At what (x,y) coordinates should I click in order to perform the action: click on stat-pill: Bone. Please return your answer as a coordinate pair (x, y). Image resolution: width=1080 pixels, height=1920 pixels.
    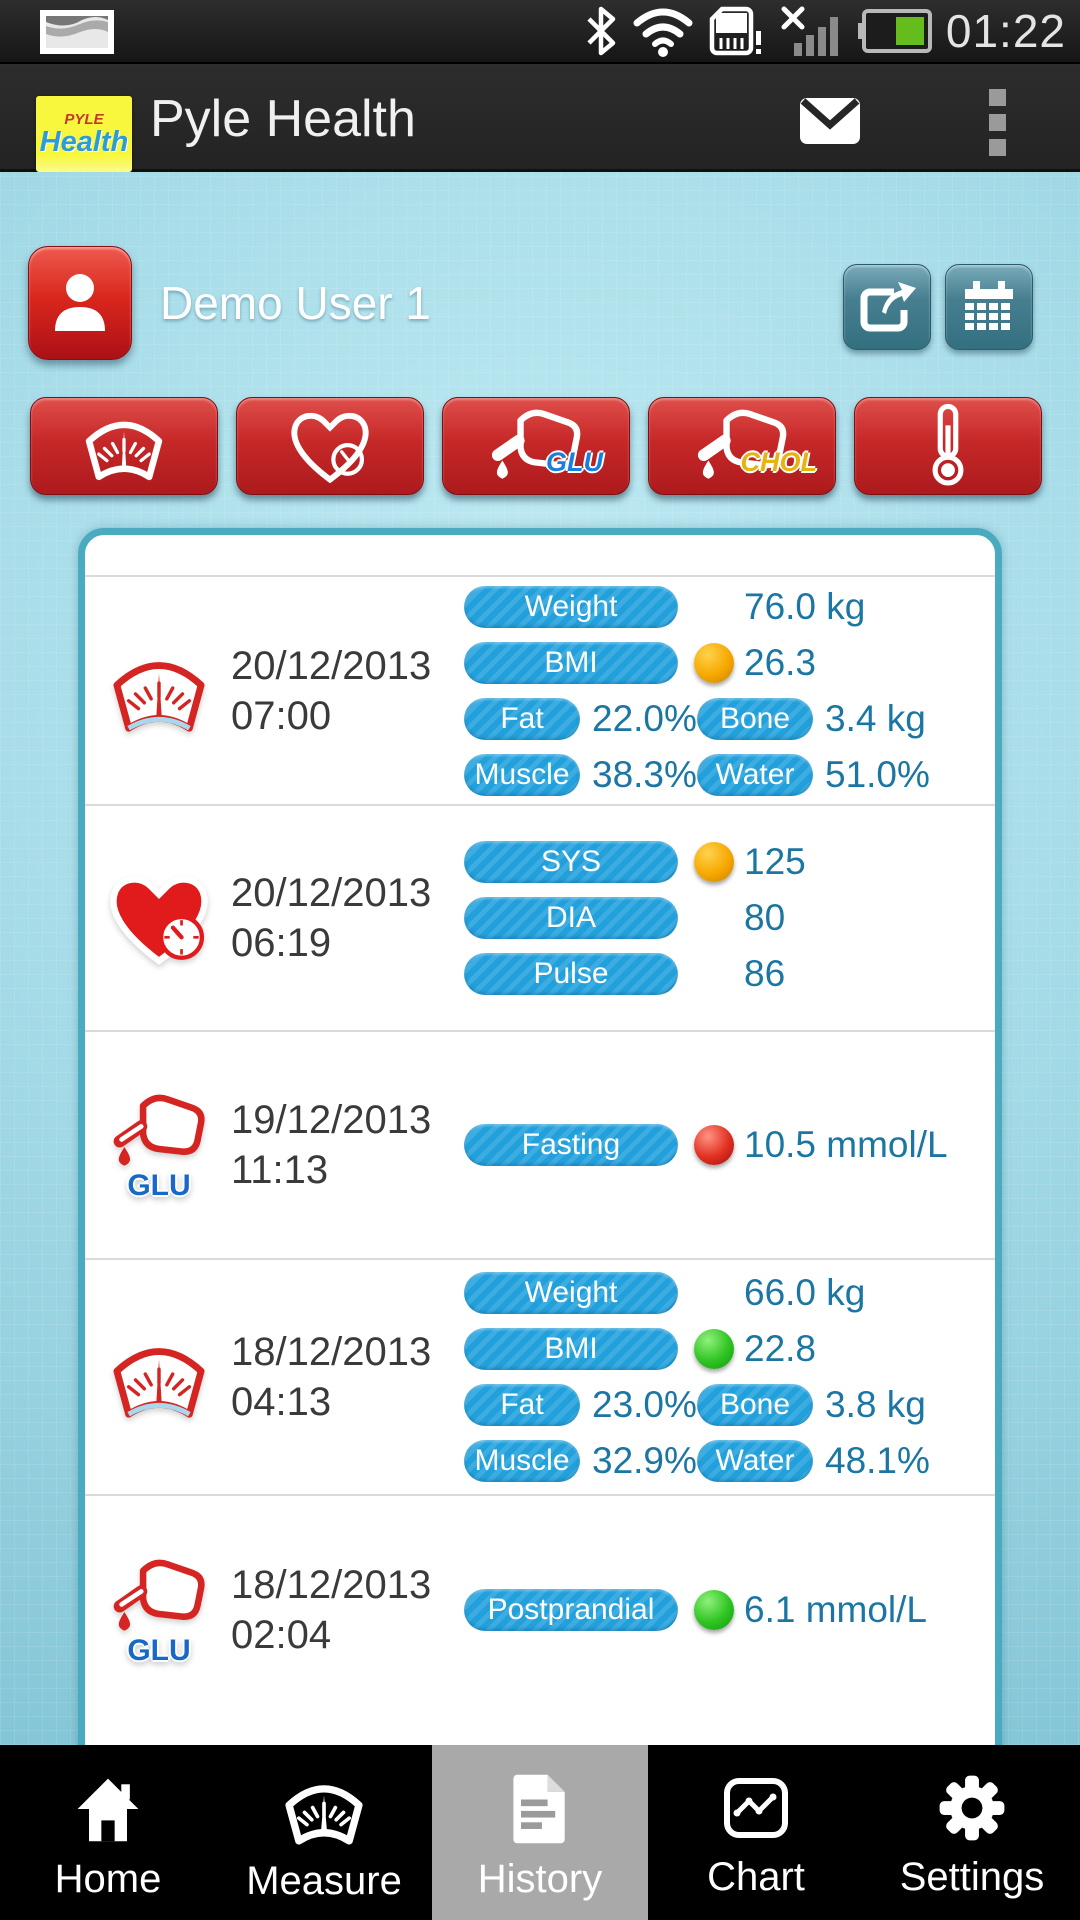
    Looking at the image, I should click on (755, 1405).